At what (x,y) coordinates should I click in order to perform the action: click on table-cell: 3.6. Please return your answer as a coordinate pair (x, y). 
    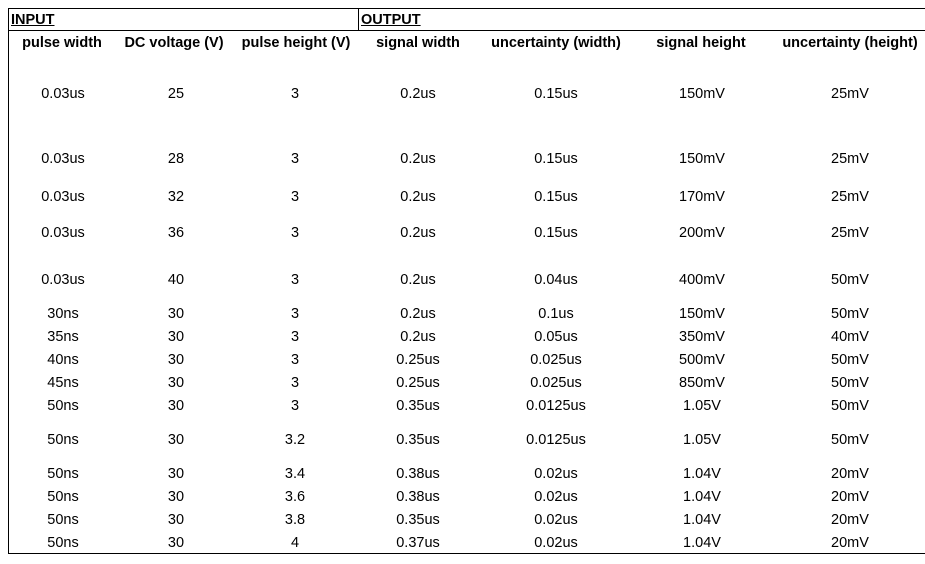
    Looking at the image, I should click on (295, 497).